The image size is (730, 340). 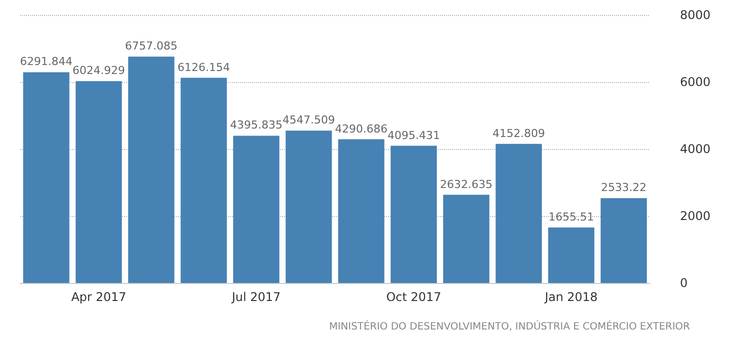 What do you see at coordinates (414, 135) in the screenshot?
I see `data-label: 4095.431` at bounding box center [414, 135].